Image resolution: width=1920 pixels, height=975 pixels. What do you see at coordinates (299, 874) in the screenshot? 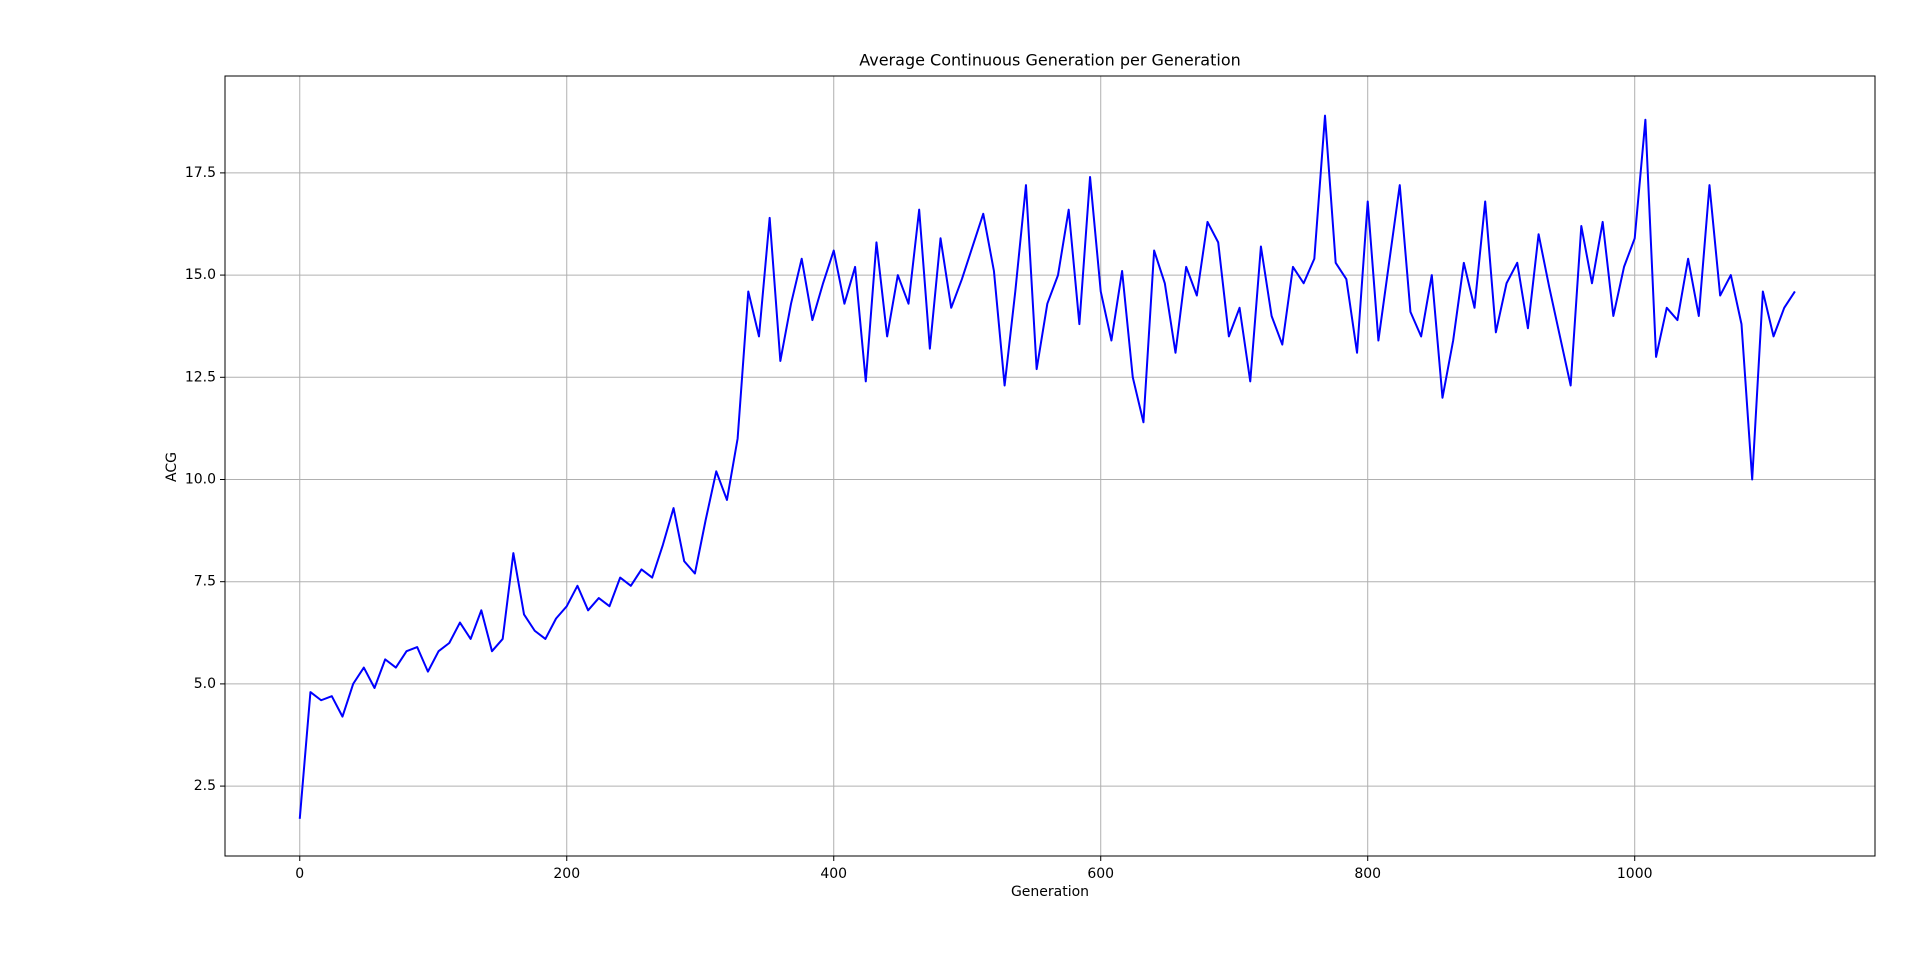
I see `x-tick-label: 0` at bounding box center [299, 874].